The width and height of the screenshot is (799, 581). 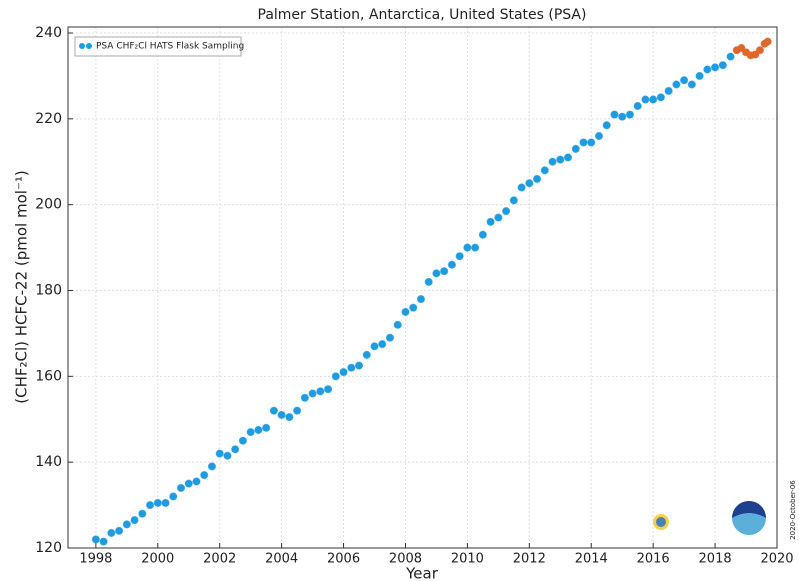 What do you see at coordinates (467, 559) in the screenshot?
I see `x-tick-label: 2010` at bounding box center [467, 559].